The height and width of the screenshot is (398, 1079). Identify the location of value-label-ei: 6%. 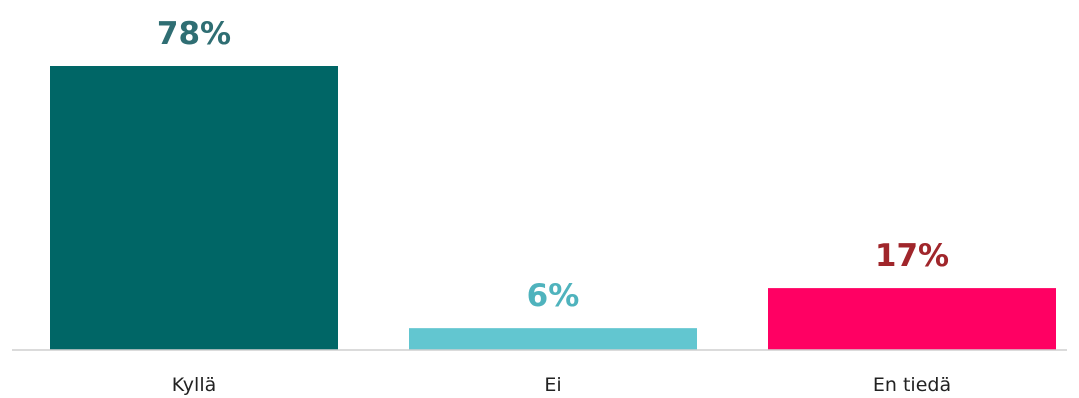
(553, 296).